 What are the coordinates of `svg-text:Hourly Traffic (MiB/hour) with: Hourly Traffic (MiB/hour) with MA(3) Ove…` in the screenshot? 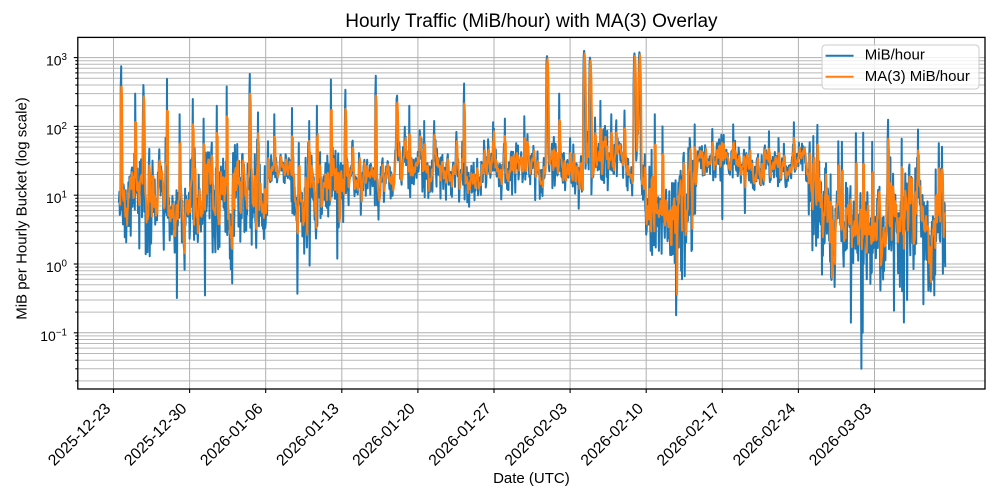 It's located at (531, 21).